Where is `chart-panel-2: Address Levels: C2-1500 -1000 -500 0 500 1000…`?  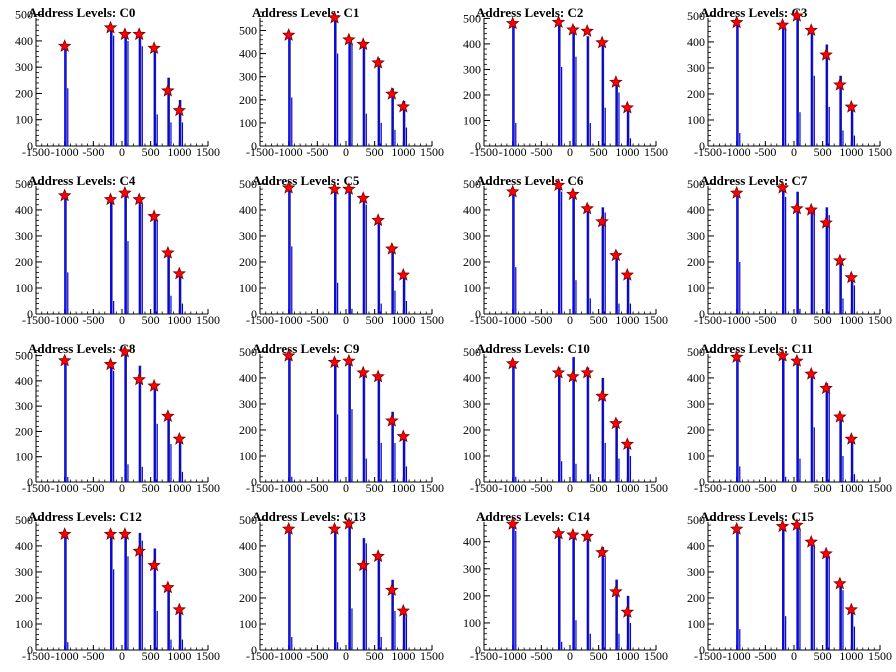 chart-panel-2: Address Levels: C2-1500 -1000 -500 0 500 1000… is located at coordinates (565, 82).